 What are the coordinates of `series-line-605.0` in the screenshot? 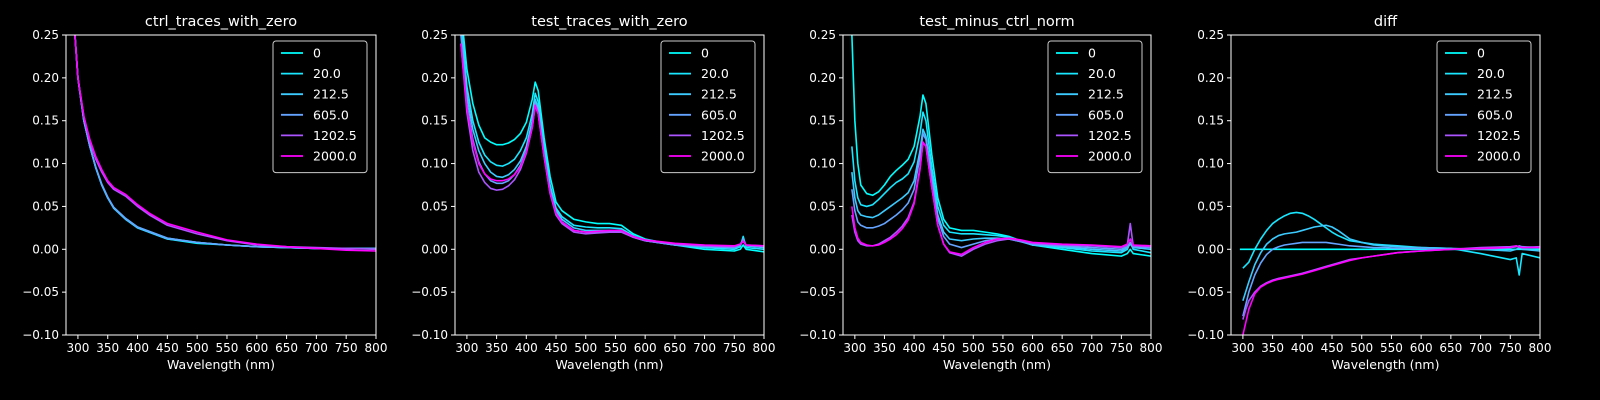 It's located at (1001, 191).